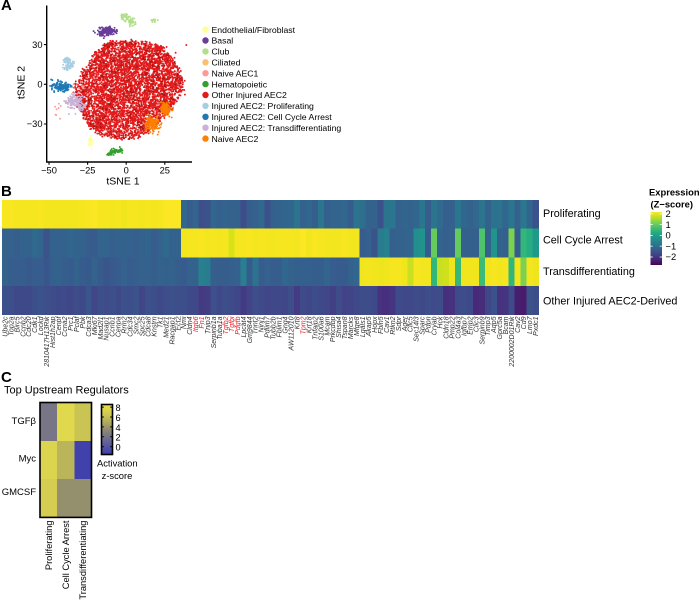  Describe the element at coordinates (6, 7) in the screenshot. I see `svg-text: A` at that location.